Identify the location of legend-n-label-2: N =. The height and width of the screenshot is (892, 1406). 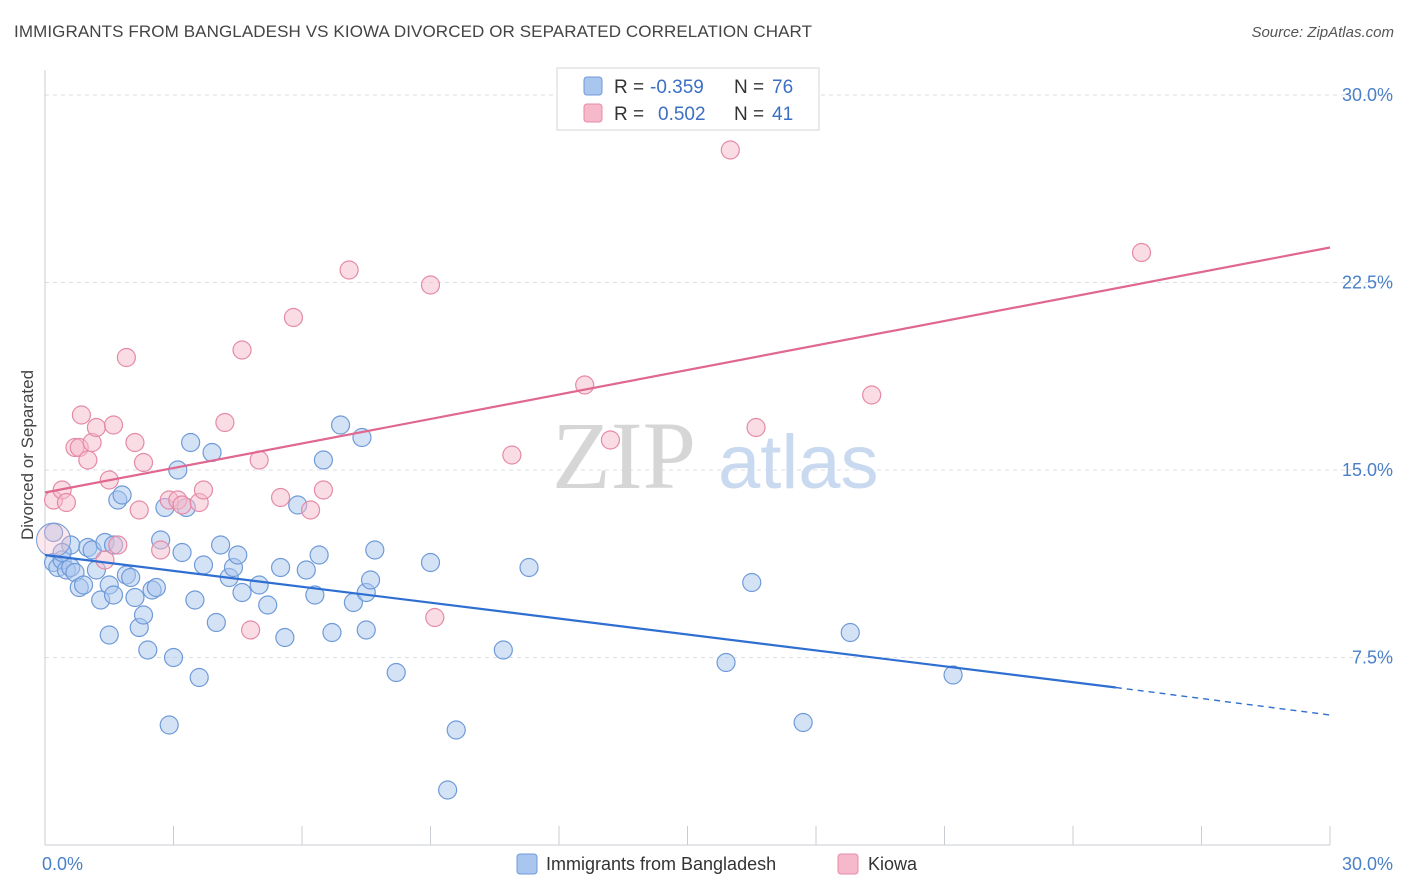
(749, 114).